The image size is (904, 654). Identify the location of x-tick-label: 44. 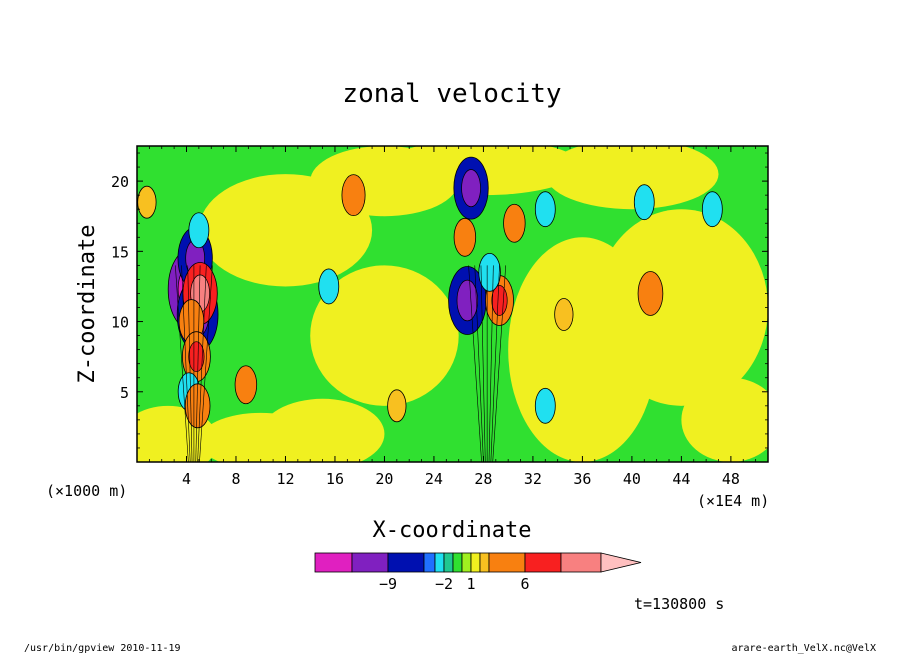
(681, 479).